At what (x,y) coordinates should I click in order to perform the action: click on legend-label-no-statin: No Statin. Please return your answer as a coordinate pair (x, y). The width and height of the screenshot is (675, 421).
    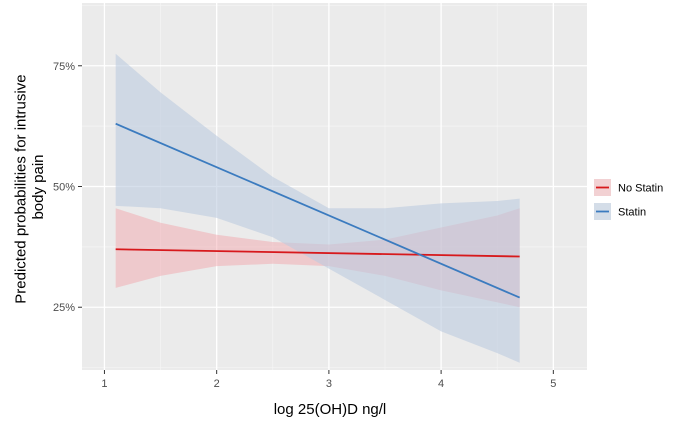
    Looking at the image, I should click on (640, 189).